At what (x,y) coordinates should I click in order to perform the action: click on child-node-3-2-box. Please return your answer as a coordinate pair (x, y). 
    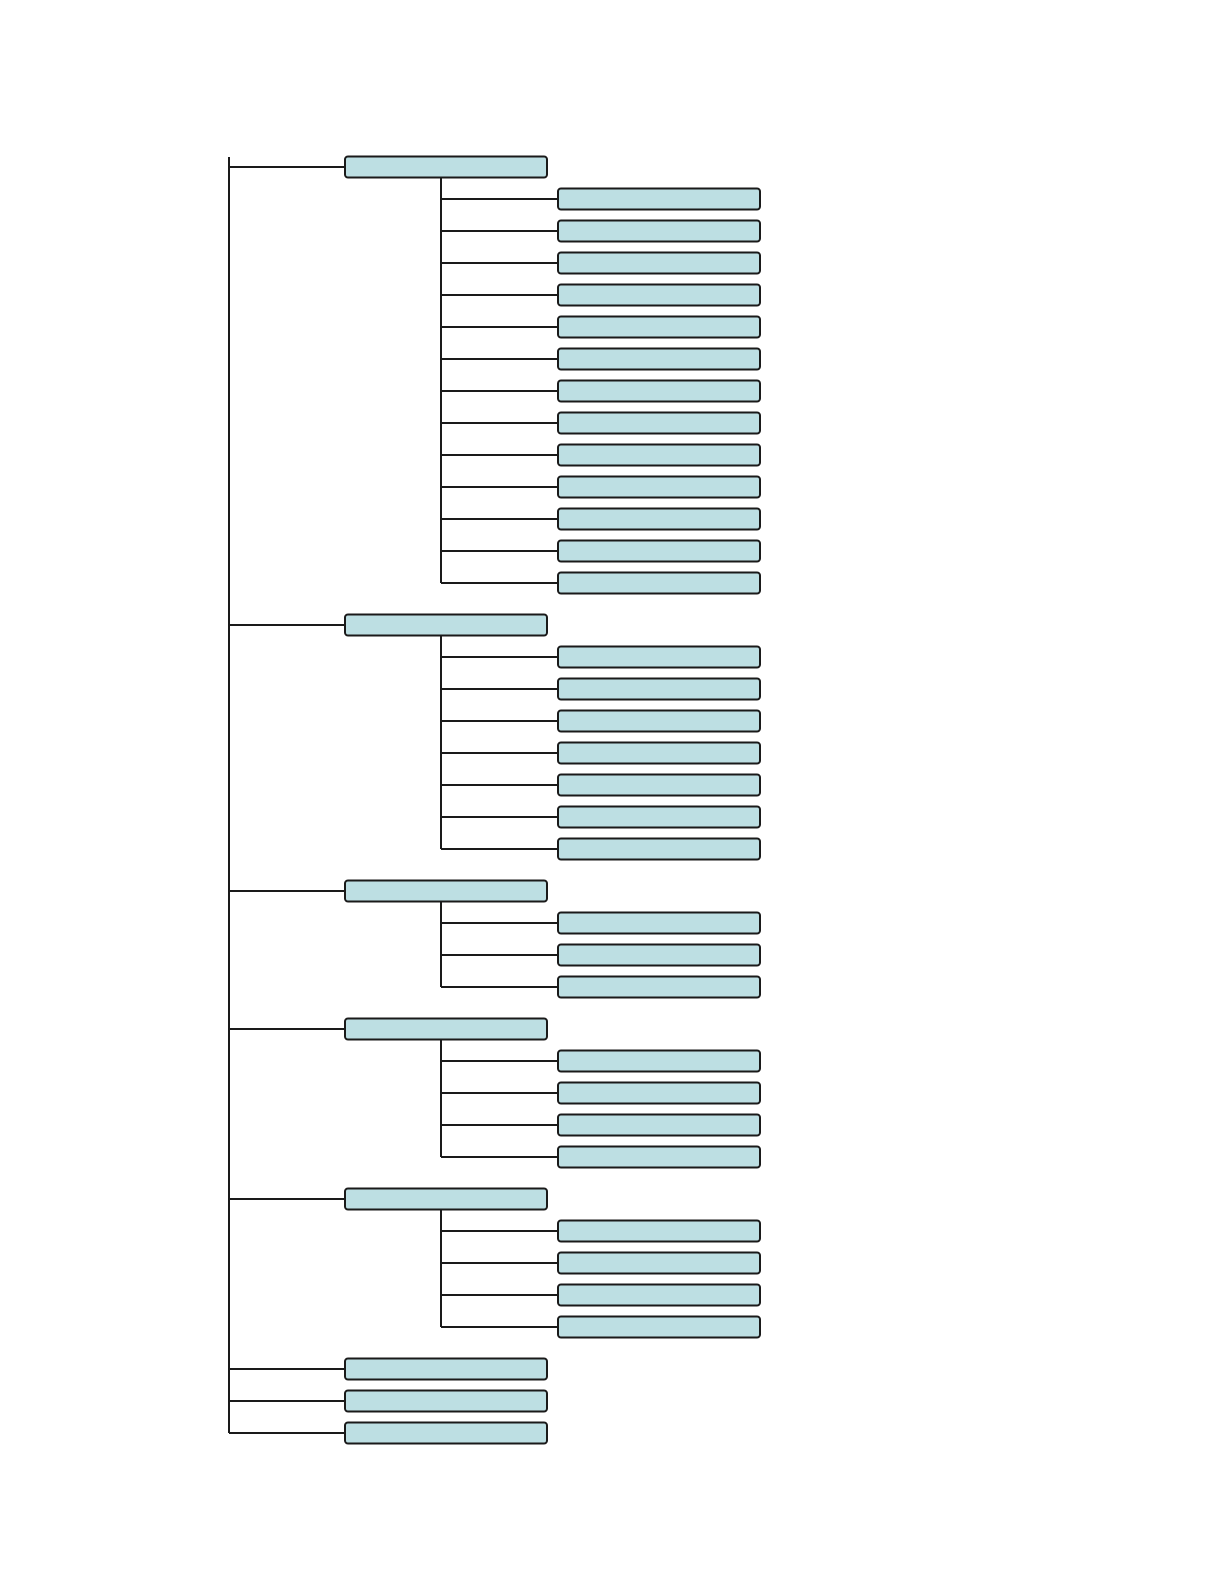
    Looking at the image, I should click on (659, 955).